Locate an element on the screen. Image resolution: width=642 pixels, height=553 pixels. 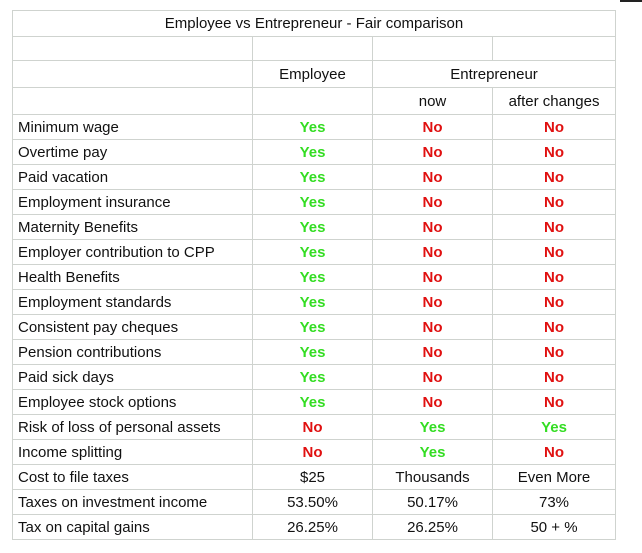
top-edge-line is located at coordinates (631, 1).